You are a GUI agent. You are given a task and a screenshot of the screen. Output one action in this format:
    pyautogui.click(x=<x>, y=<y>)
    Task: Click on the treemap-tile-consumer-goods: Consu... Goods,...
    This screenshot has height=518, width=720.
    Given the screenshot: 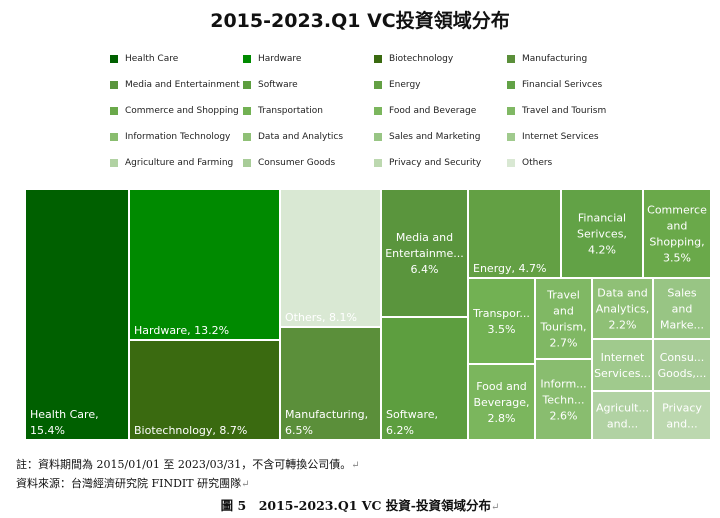 What is the action you would take?
    pyautogui.click(x=682, y=365)
    